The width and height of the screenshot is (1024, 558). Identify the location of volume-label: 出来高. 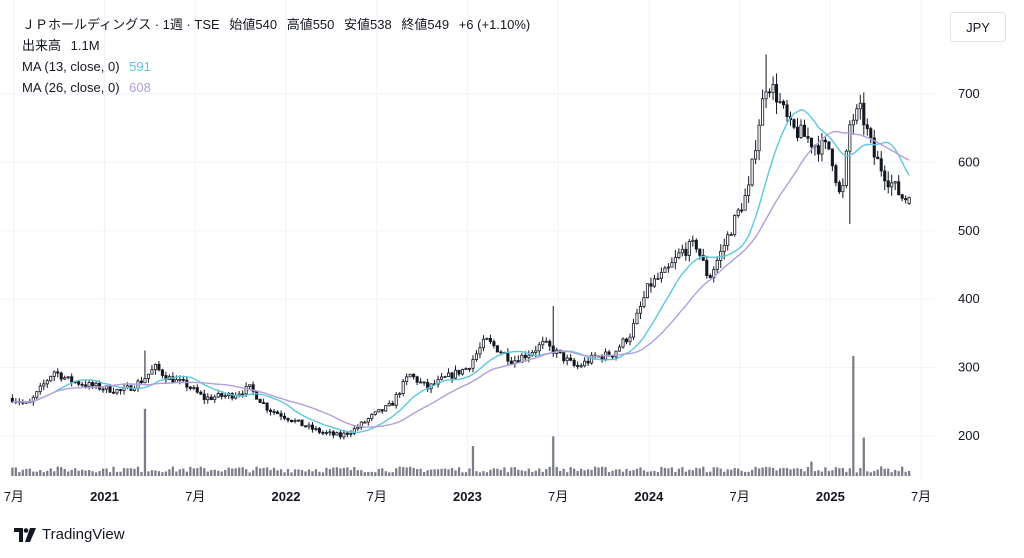
(42, 45).